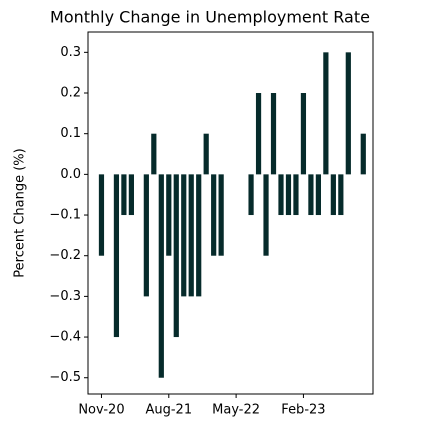  What do you see at coordinates (65, 255) in the screenshot?
I see `y-tick-label: −0.2` at bounding box center [65, 255].